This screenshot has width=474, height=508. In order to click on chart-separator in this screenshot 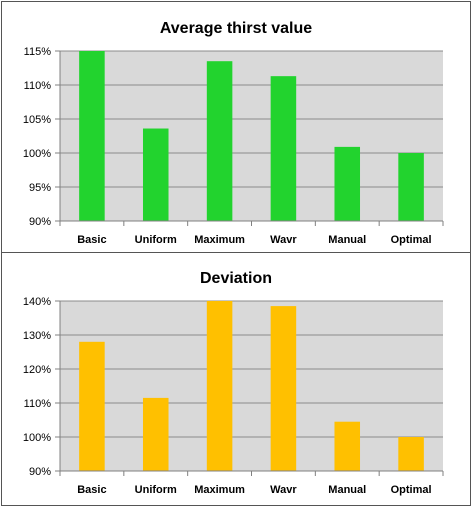, I will do `click(236, 252)`.